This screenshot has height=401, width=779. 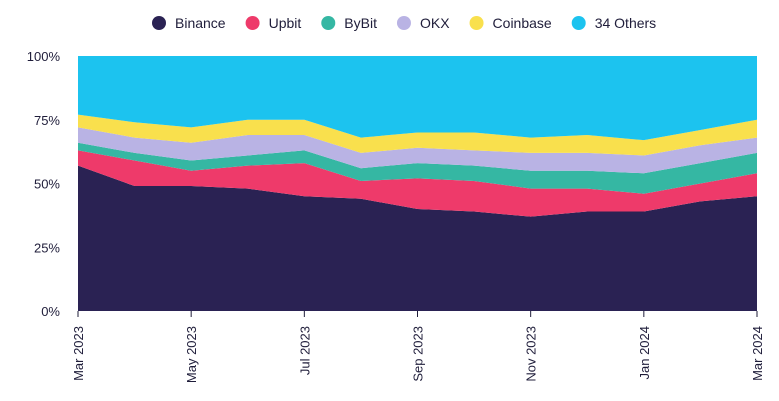 I want to click on x-tick-label: Jul 2023, so click(x=304, y=350).